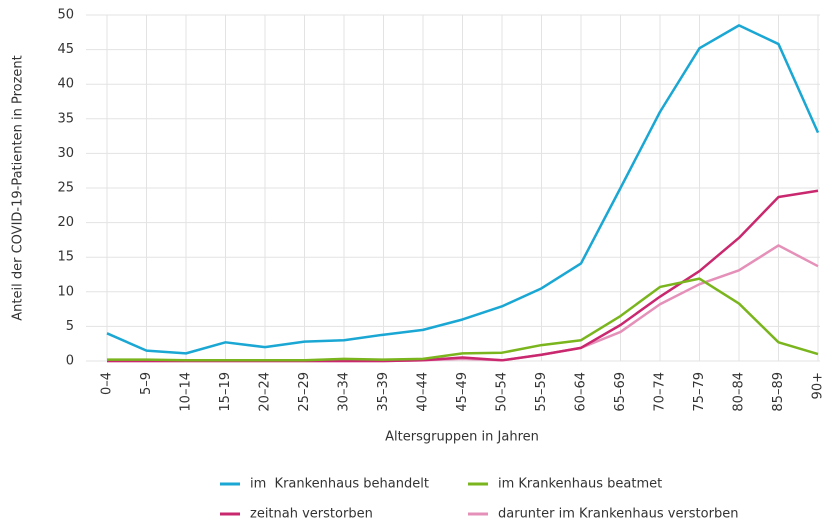 The height and width of the screenshot is (521, 830). What do you see at coordinates (339, 484) in the screenshot?
I see `legend-label: im Krankenhaus behandelt` at bounding box center [339, 484].